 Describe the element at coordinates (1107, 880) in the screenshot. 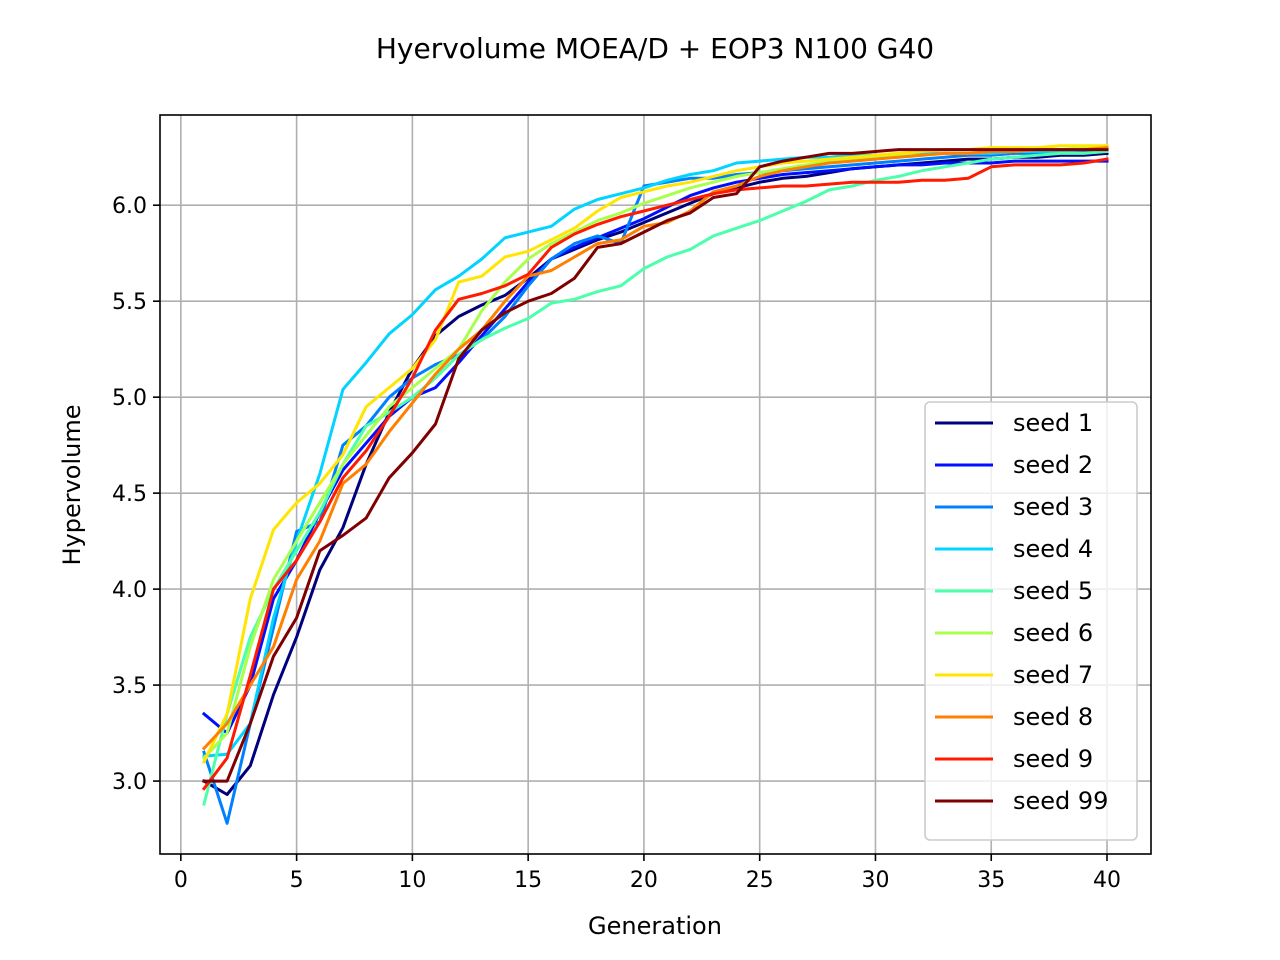

I see `x-tick-label: 40` at that location.